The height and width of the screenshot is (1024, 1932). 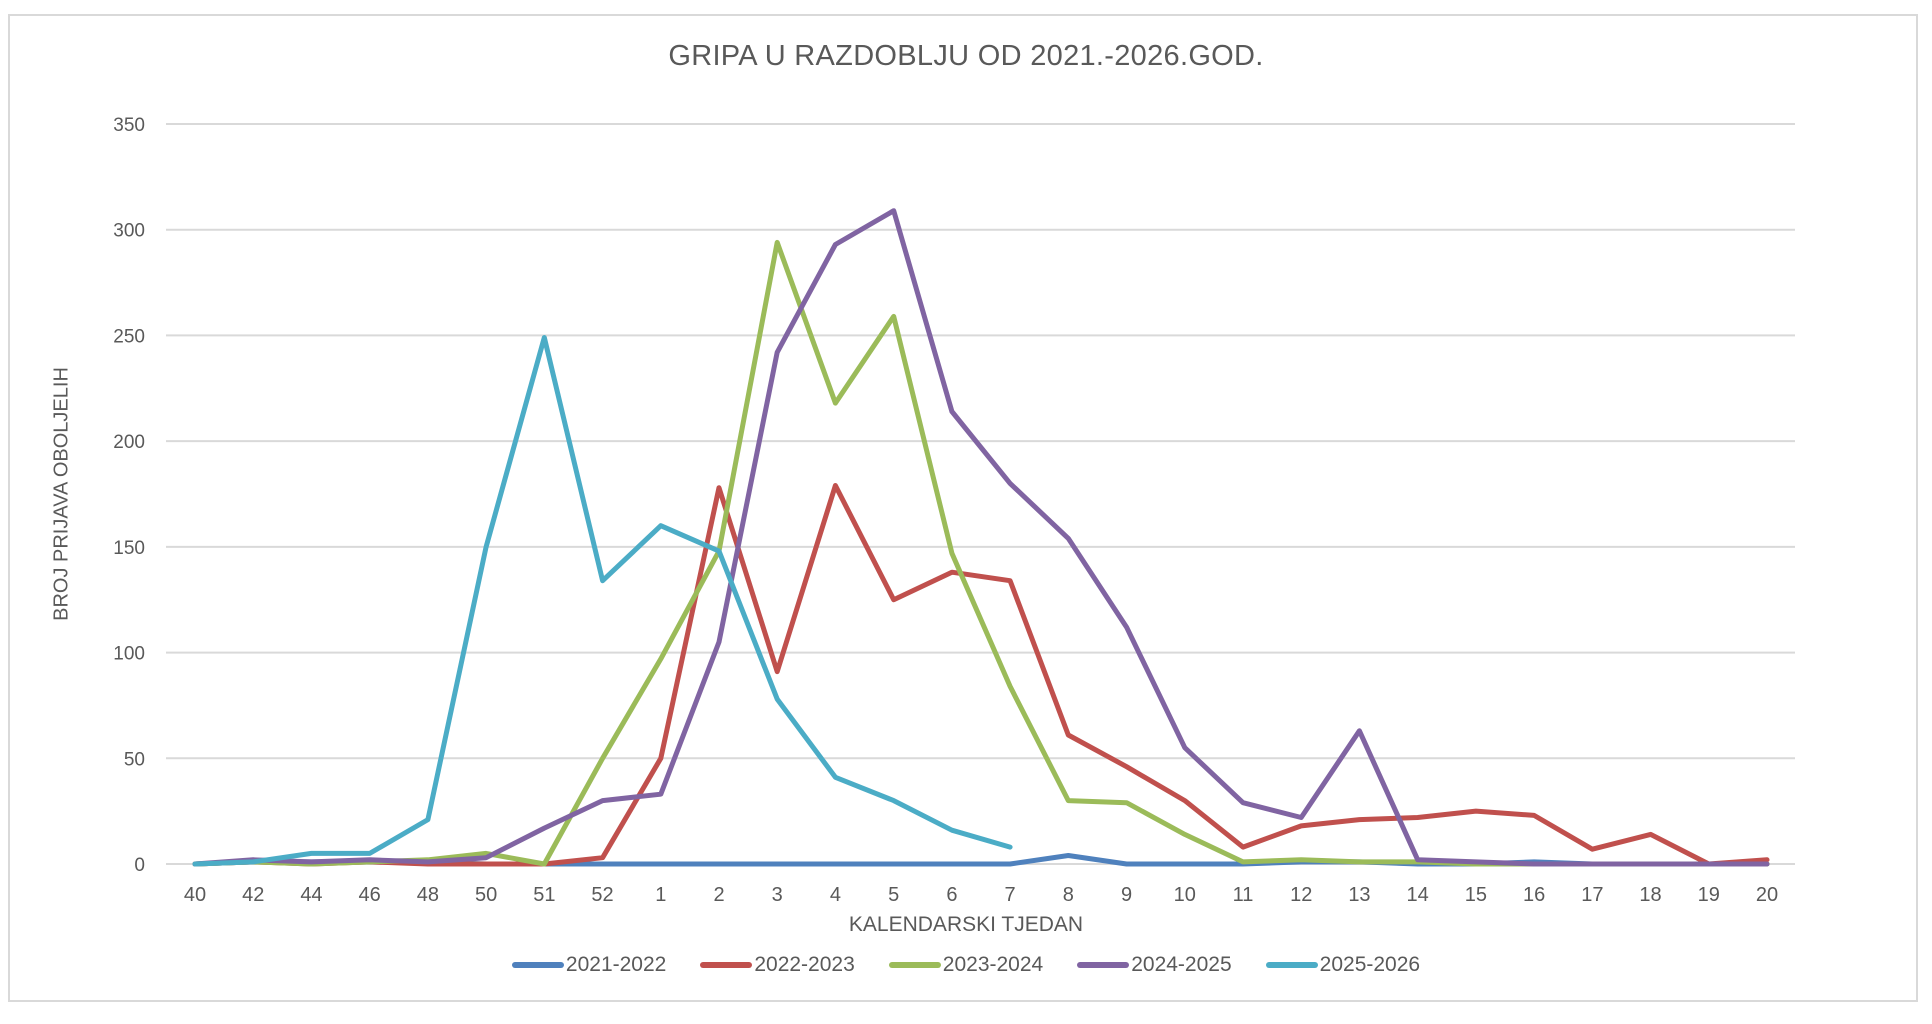 What do you see at coordinates (1767, 895) in the screenshot?
I see `x-tick-label: 20` at bounding box center [1767, 895].